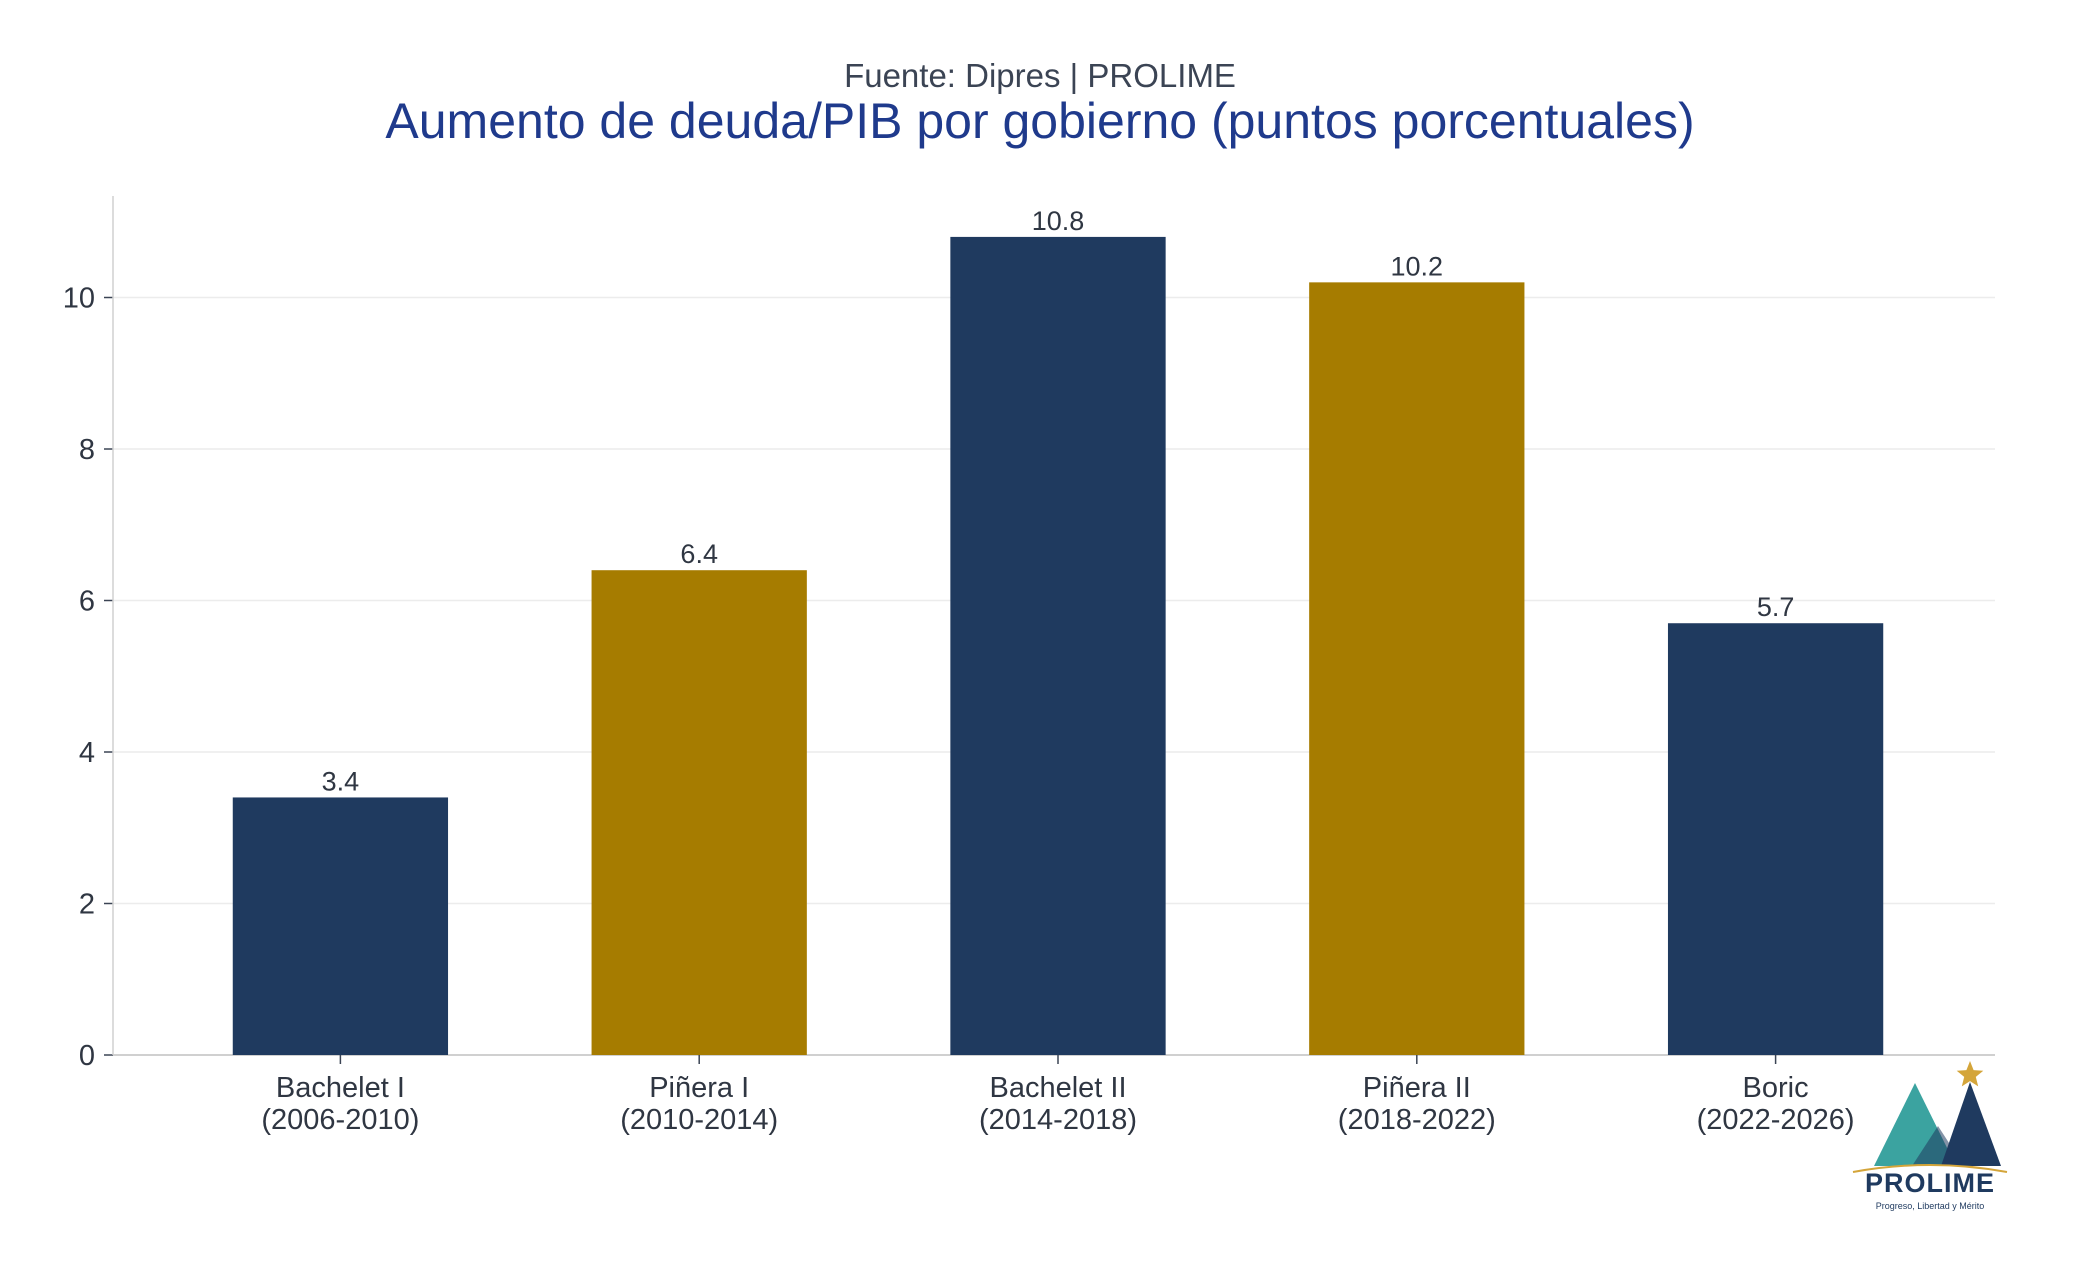 The width and height of the screenshot is (2081, 1287). Describe the element at coordinates (699, 1120) in the screenshot. I see `x-tick-label-period: (2010-2014)` at that location.